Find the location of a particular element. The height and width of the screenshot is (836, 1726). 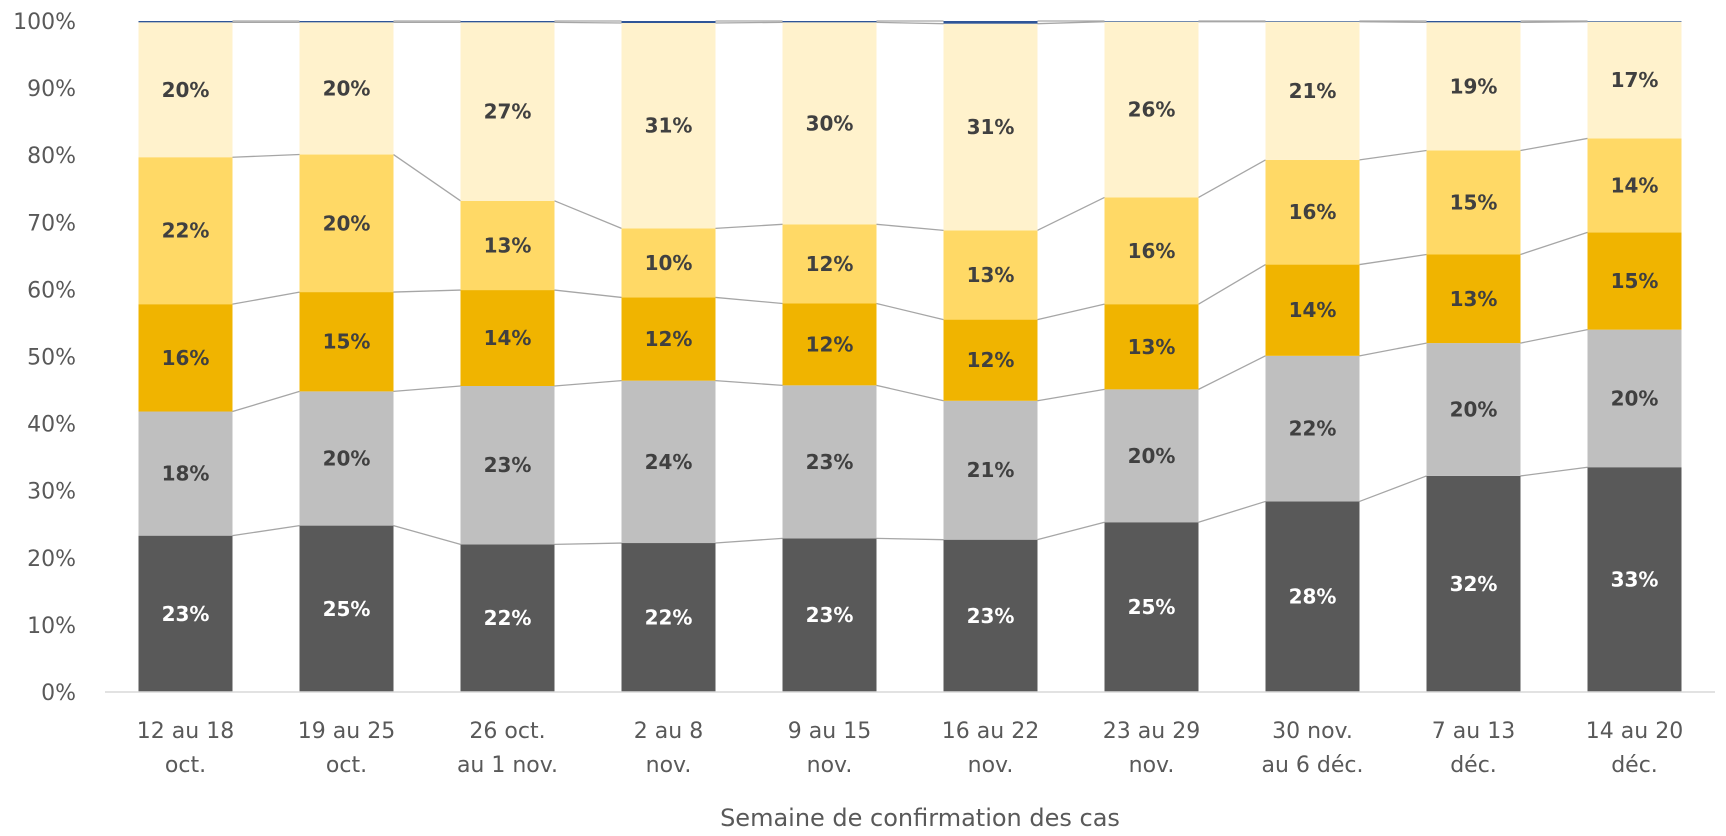

data-label: 14% is located at coordinates (1313, 310).